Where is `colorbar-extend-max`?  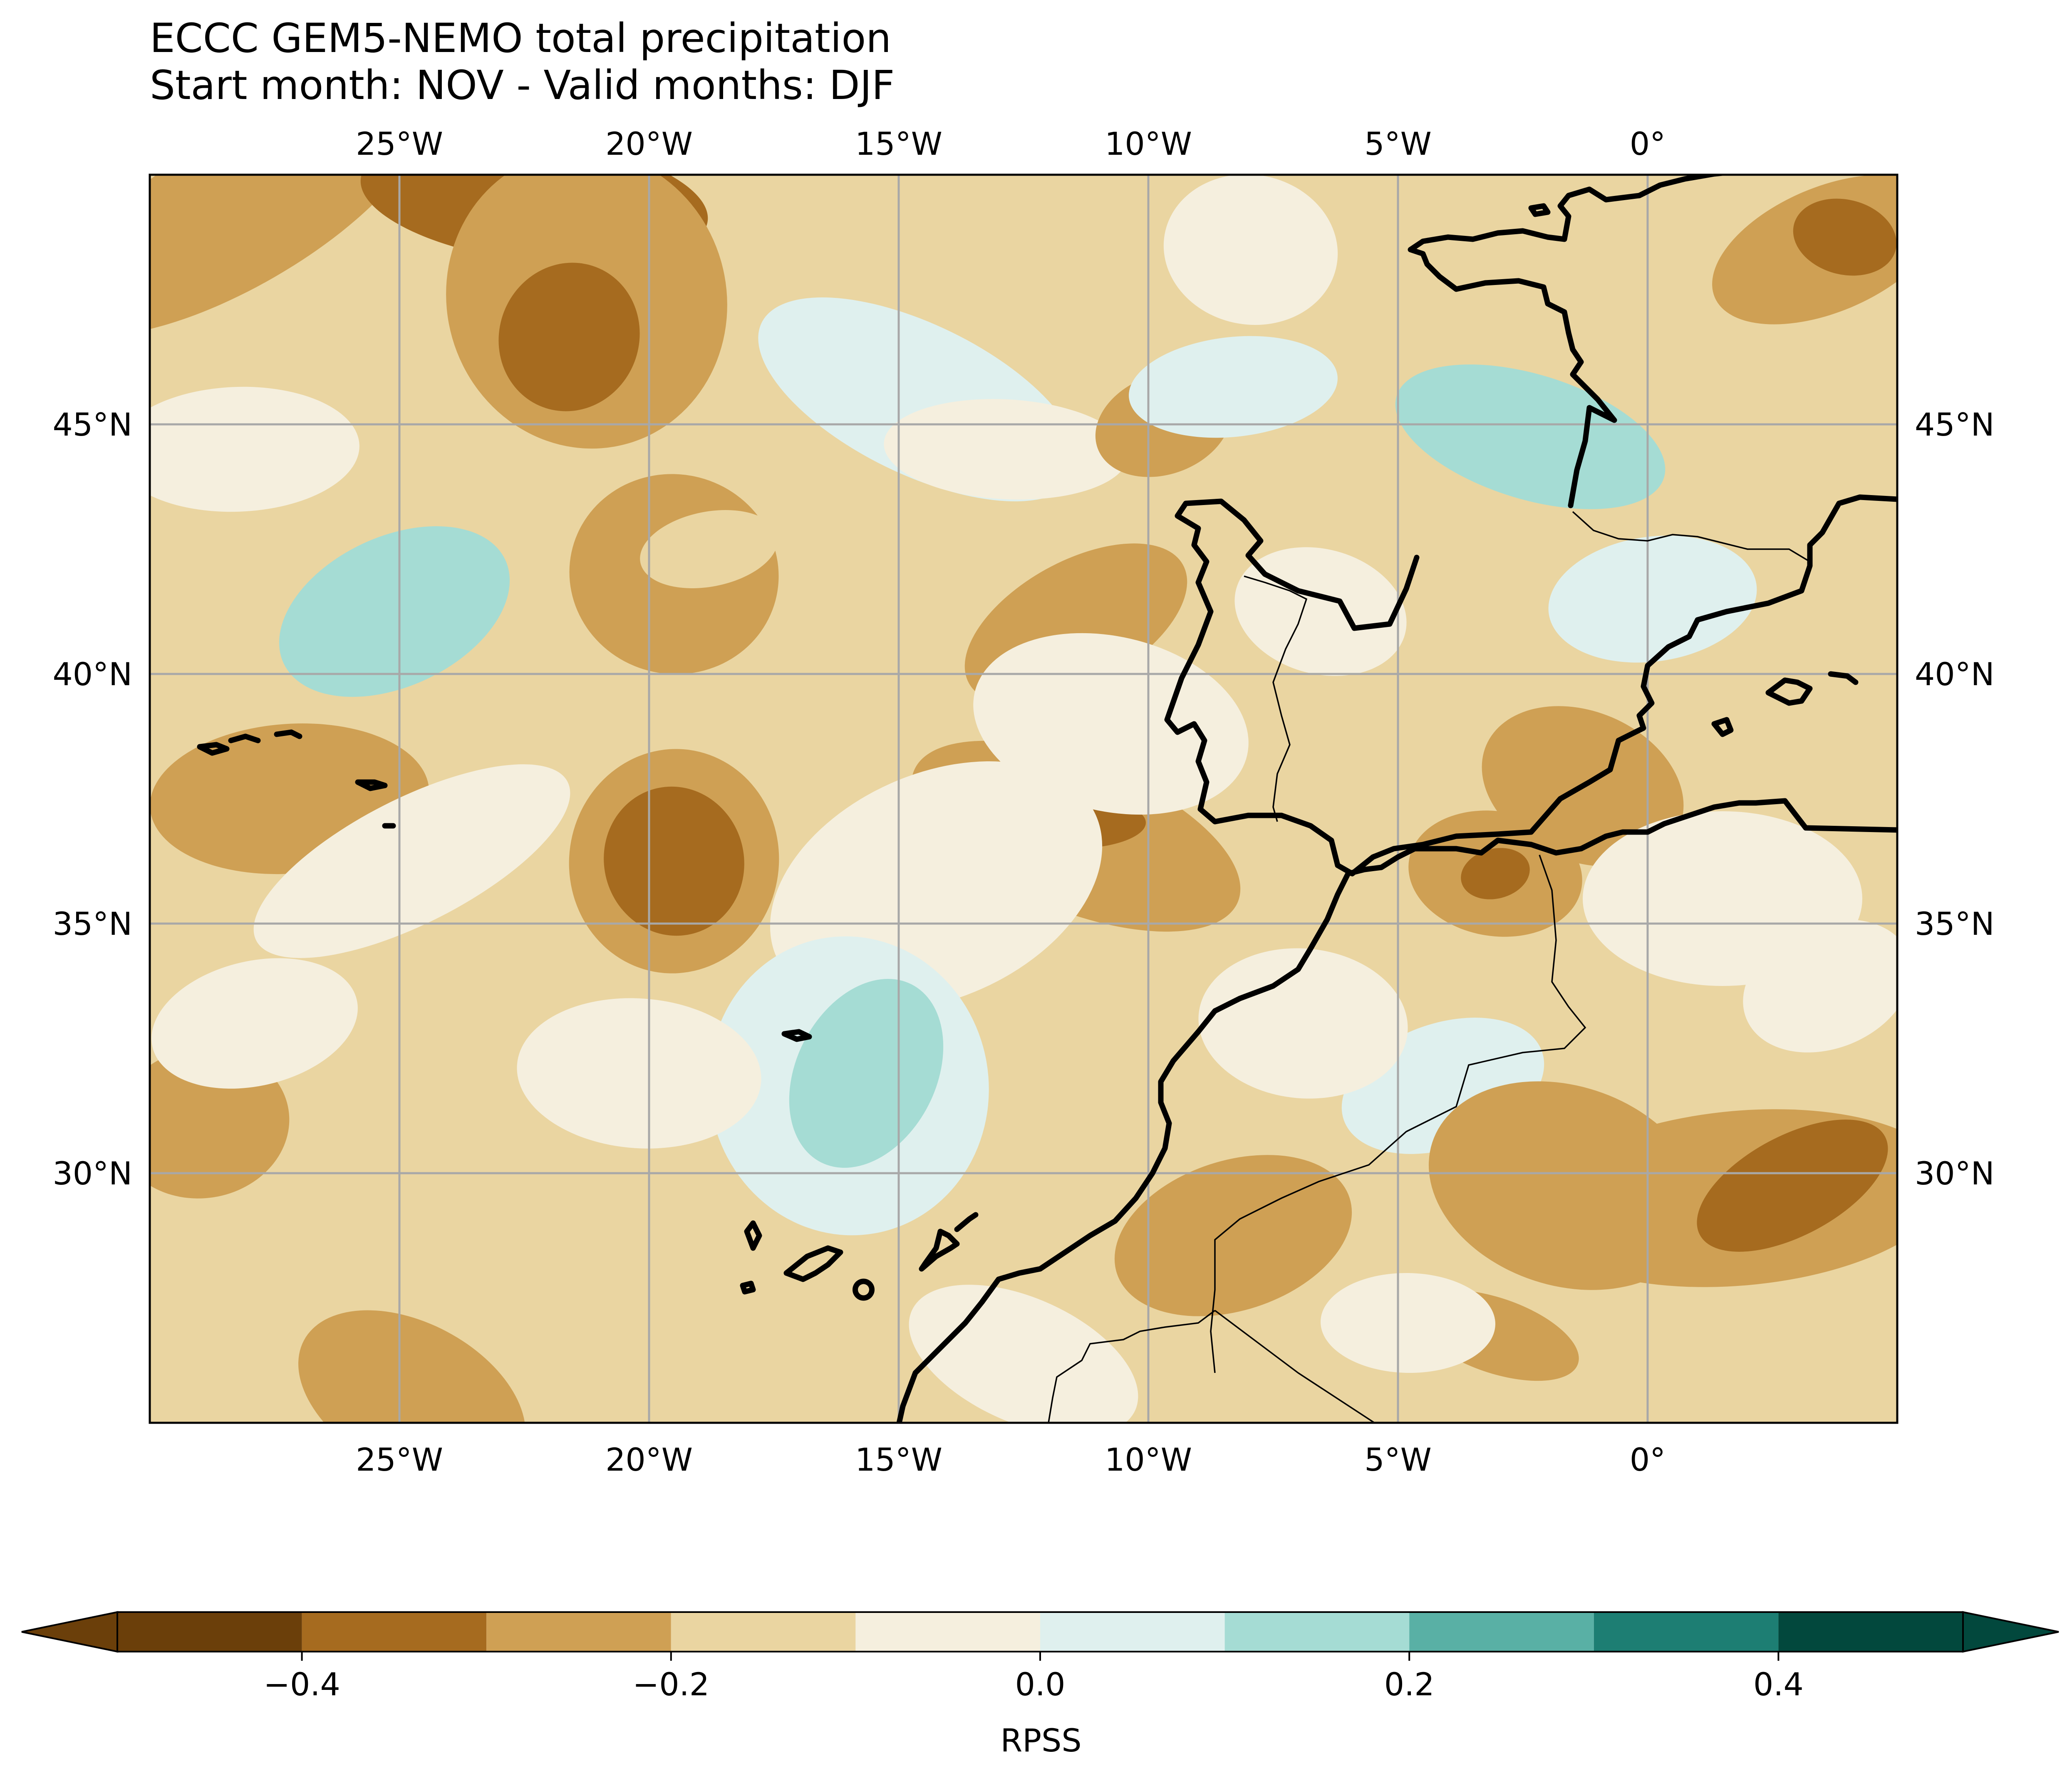
colorbar-extend-max is located at coordinates (2010, 1632).